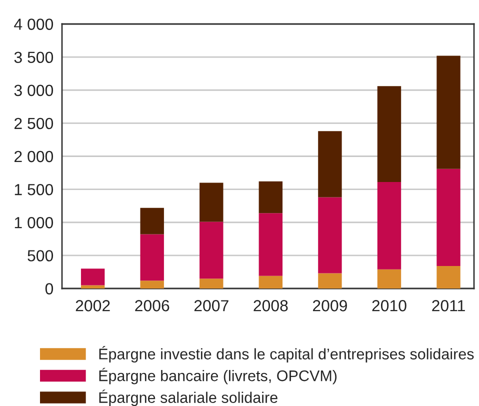 Image resolution: width=479 pixels, height=406 pixels. What do you see at coordinates (34, 24) in the screenshot?
I see `y-tick-label: 4 000` at bounding box center [34, 24].